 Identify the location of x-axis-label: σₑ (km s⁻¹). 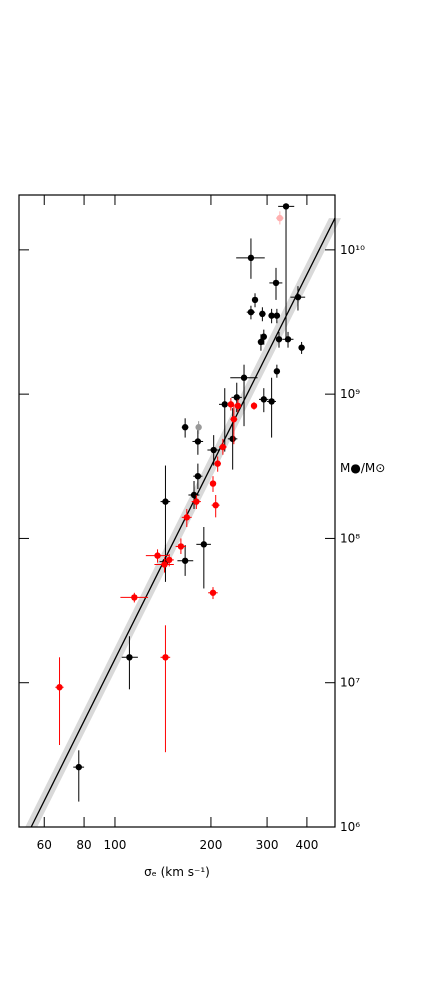
(177, 872).